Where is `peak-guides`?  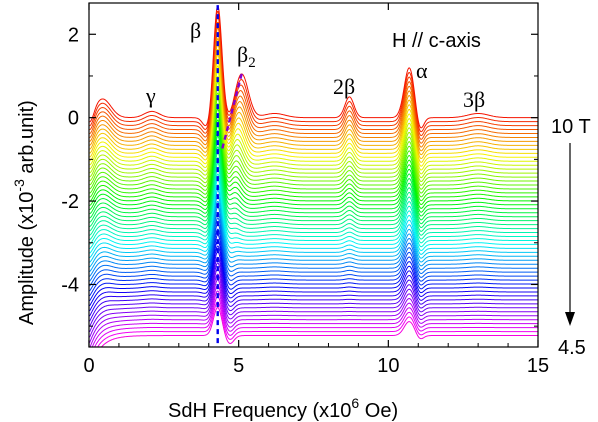 peak-guides is located at coordinates (229, 176).